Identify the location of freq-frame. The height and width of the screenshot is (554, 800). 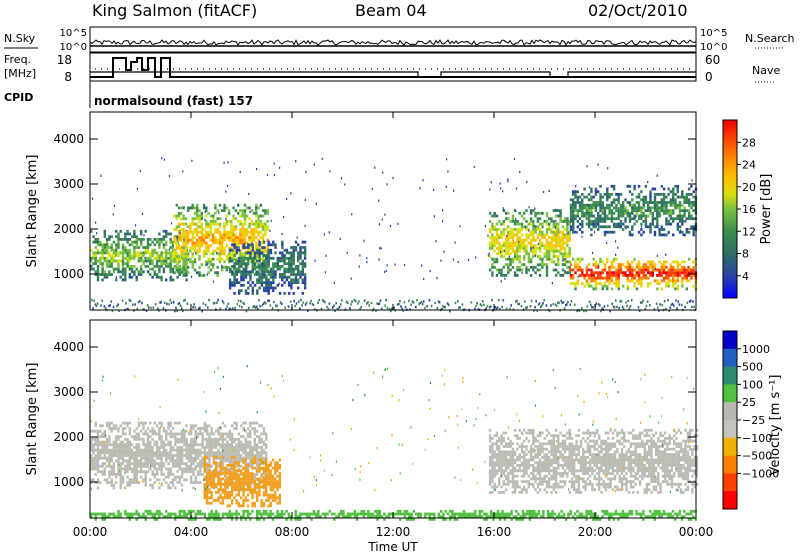
(393, 67).